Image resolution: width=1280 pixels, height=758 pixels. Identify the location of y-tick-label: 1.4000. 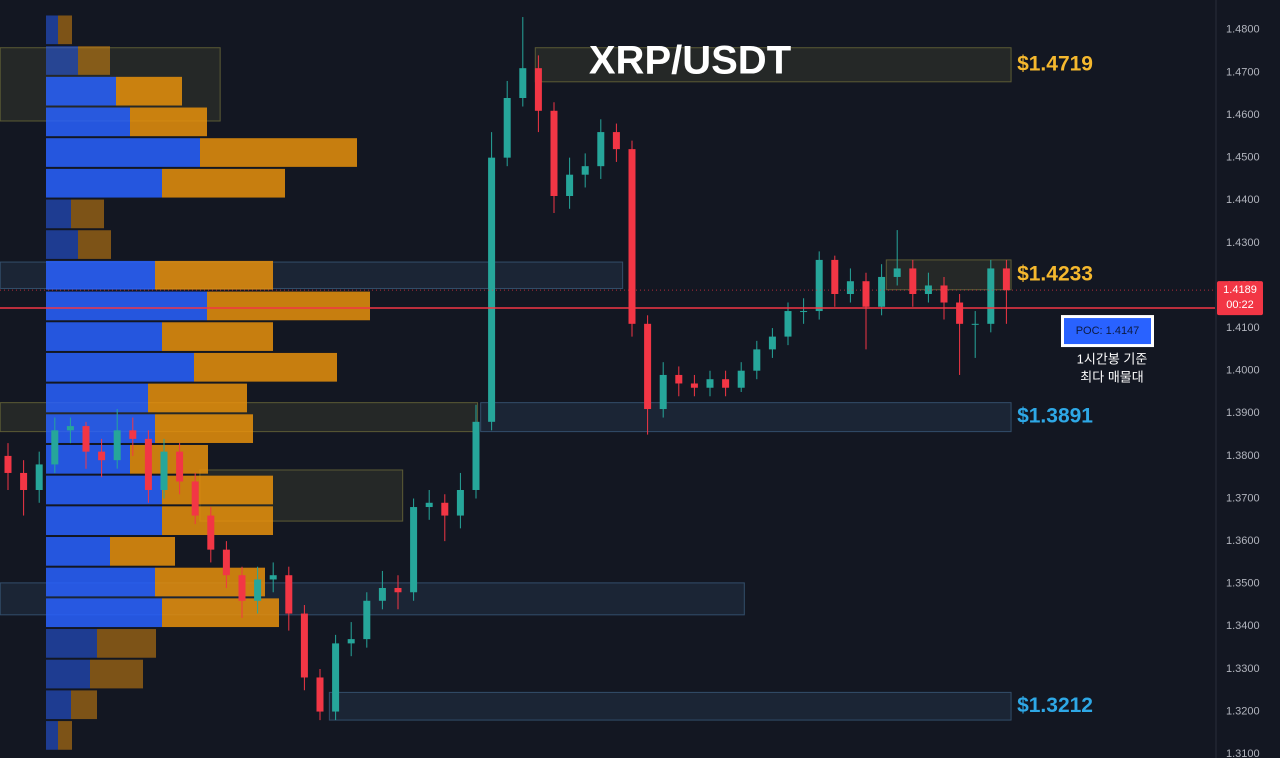
(1243, 371).